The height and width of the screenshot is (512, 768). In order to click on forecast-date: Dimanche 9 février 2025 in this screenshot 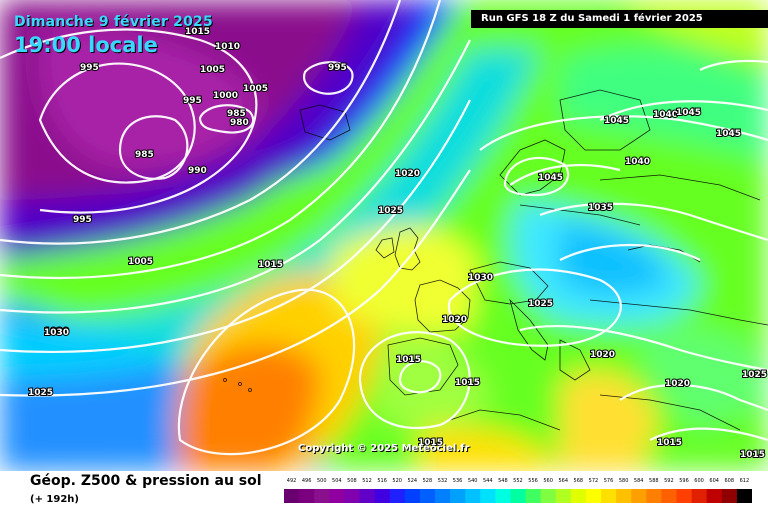, I will do `click(113, 22)`.